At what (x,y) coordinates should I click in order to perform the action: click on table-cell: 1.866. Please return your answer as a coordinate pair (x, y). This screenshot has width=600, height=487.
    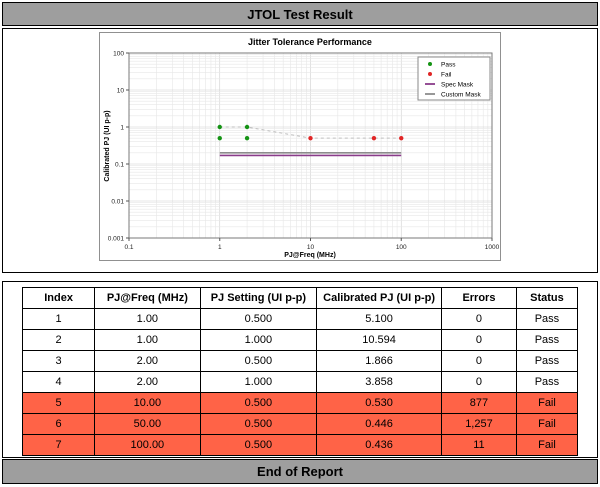
    Looking at the image, I should click on (379, 361).